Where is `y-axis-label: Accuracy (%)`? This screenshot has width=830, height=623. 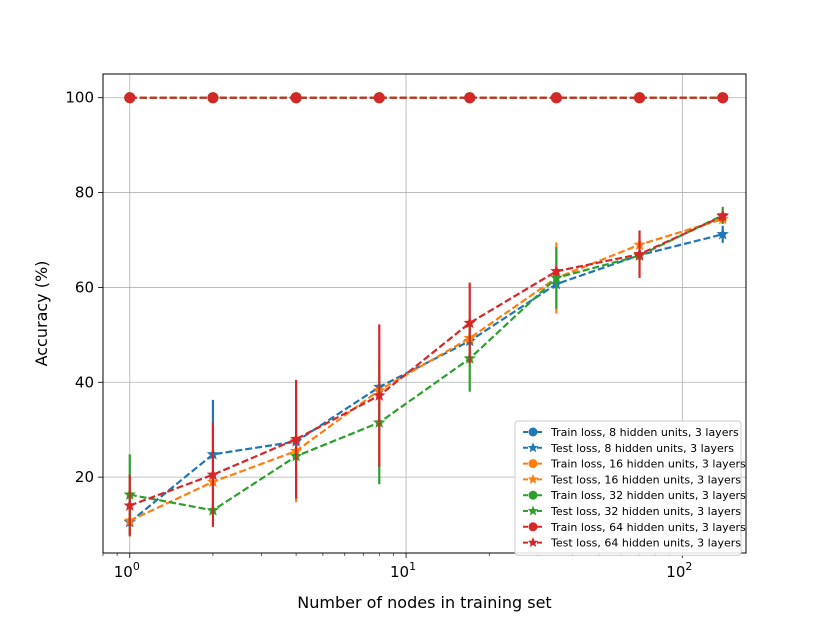
y-axis-label: Accuracy (%) is located at coordinates (41, 314).